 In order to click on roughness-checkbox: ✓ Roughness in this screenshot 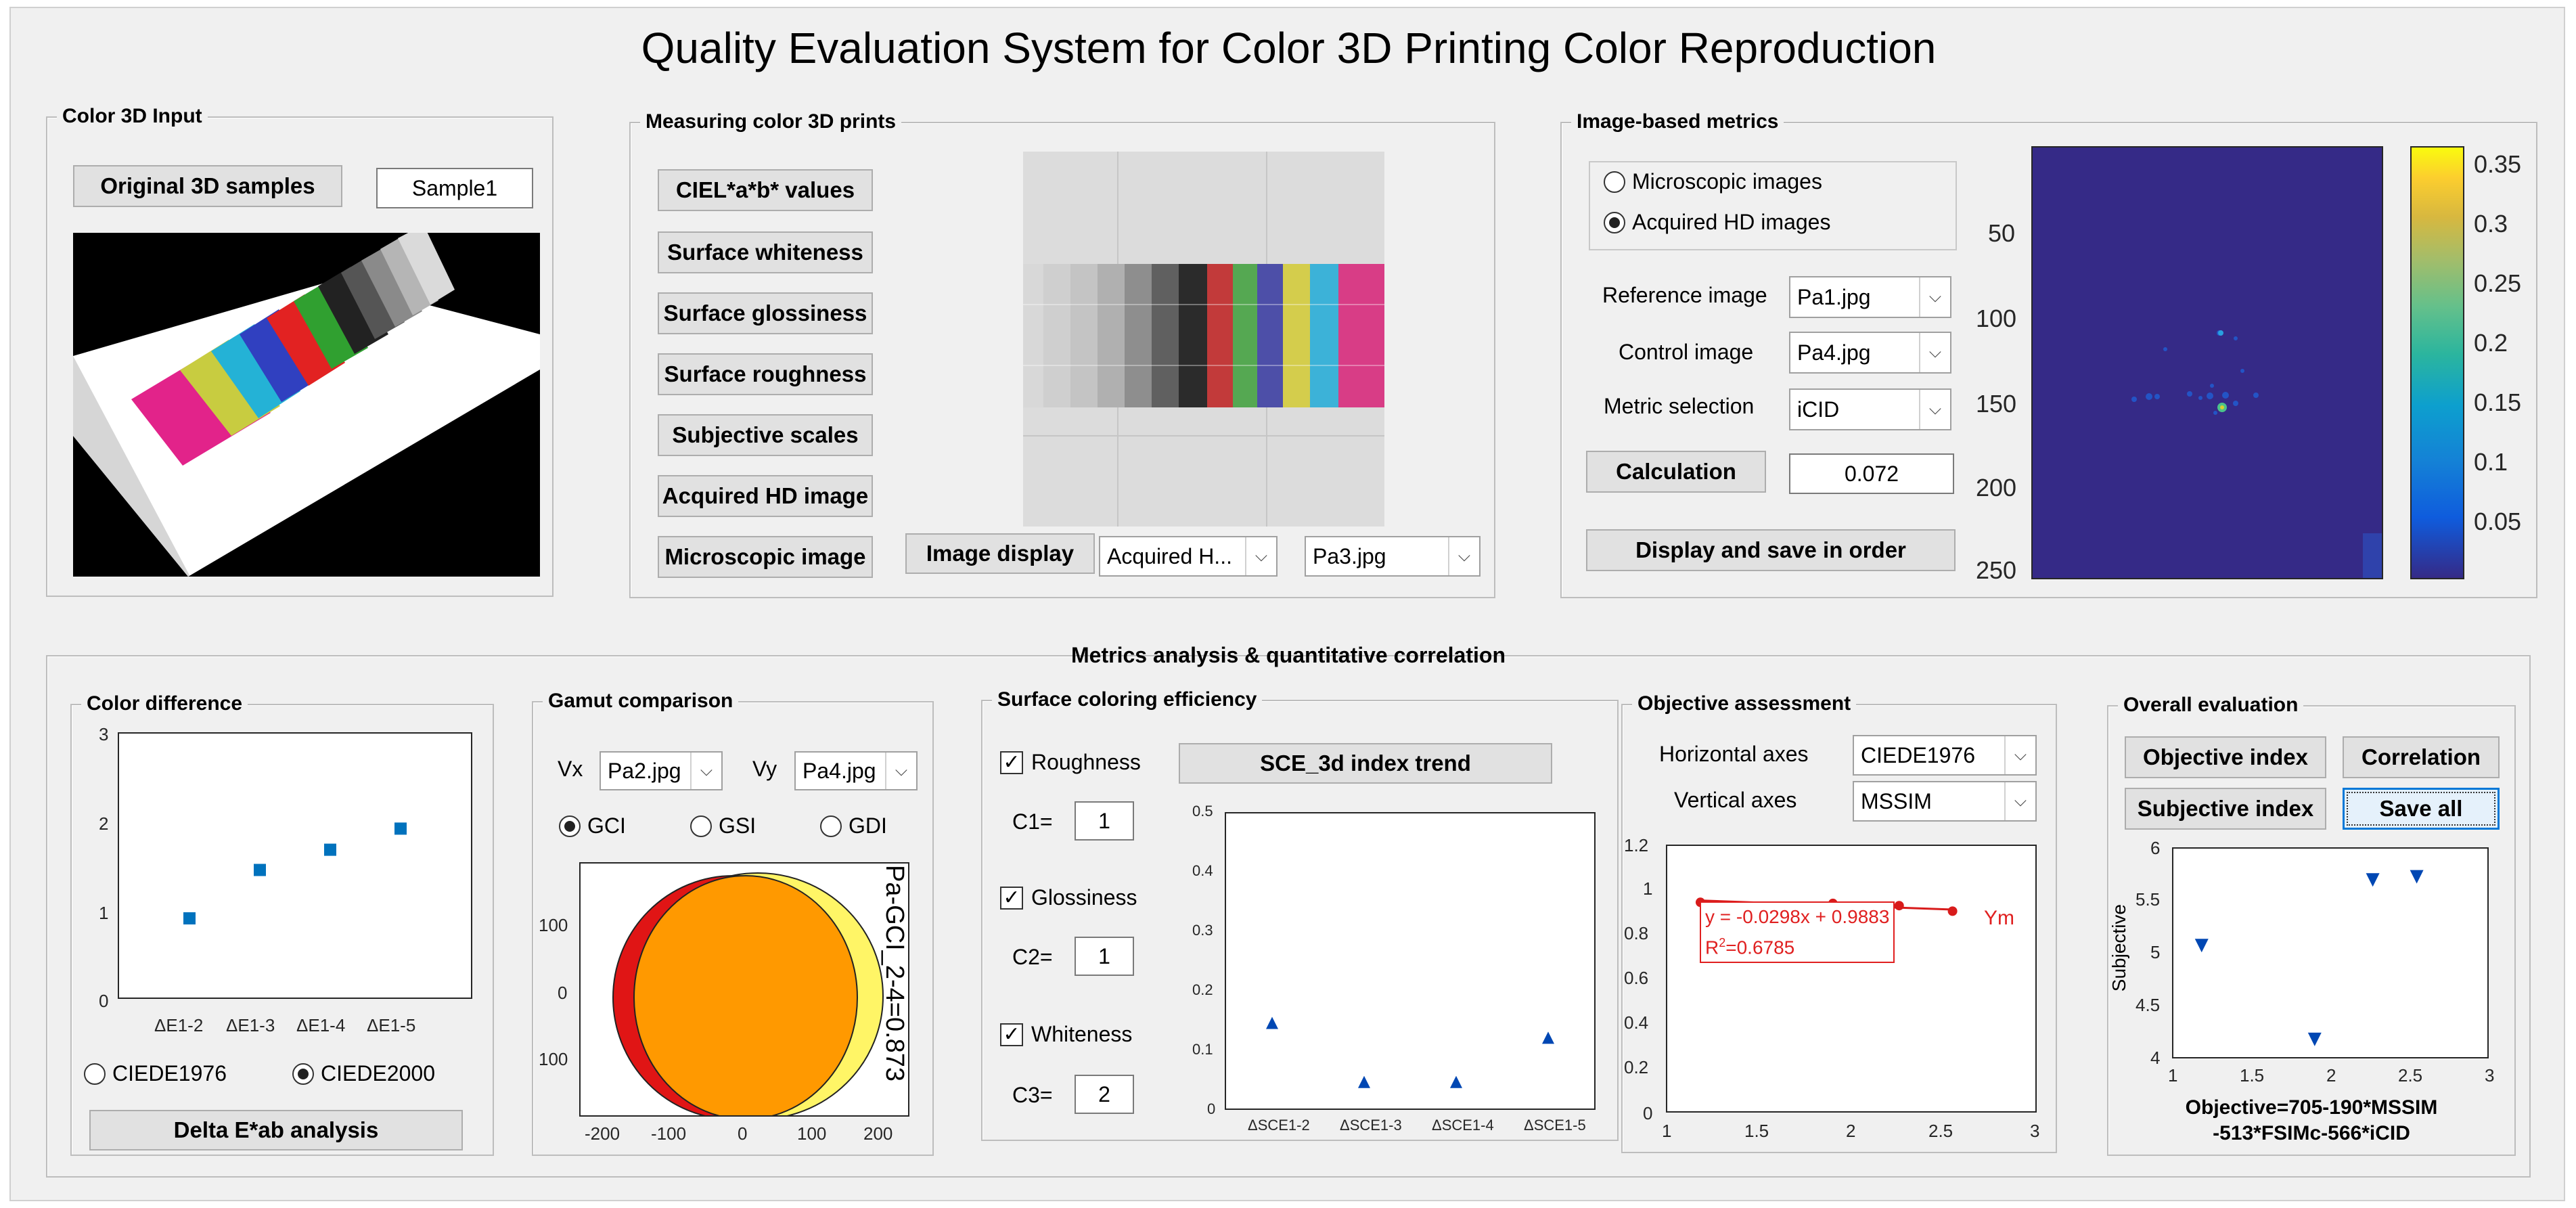, I will do `click(1070, 762)`.